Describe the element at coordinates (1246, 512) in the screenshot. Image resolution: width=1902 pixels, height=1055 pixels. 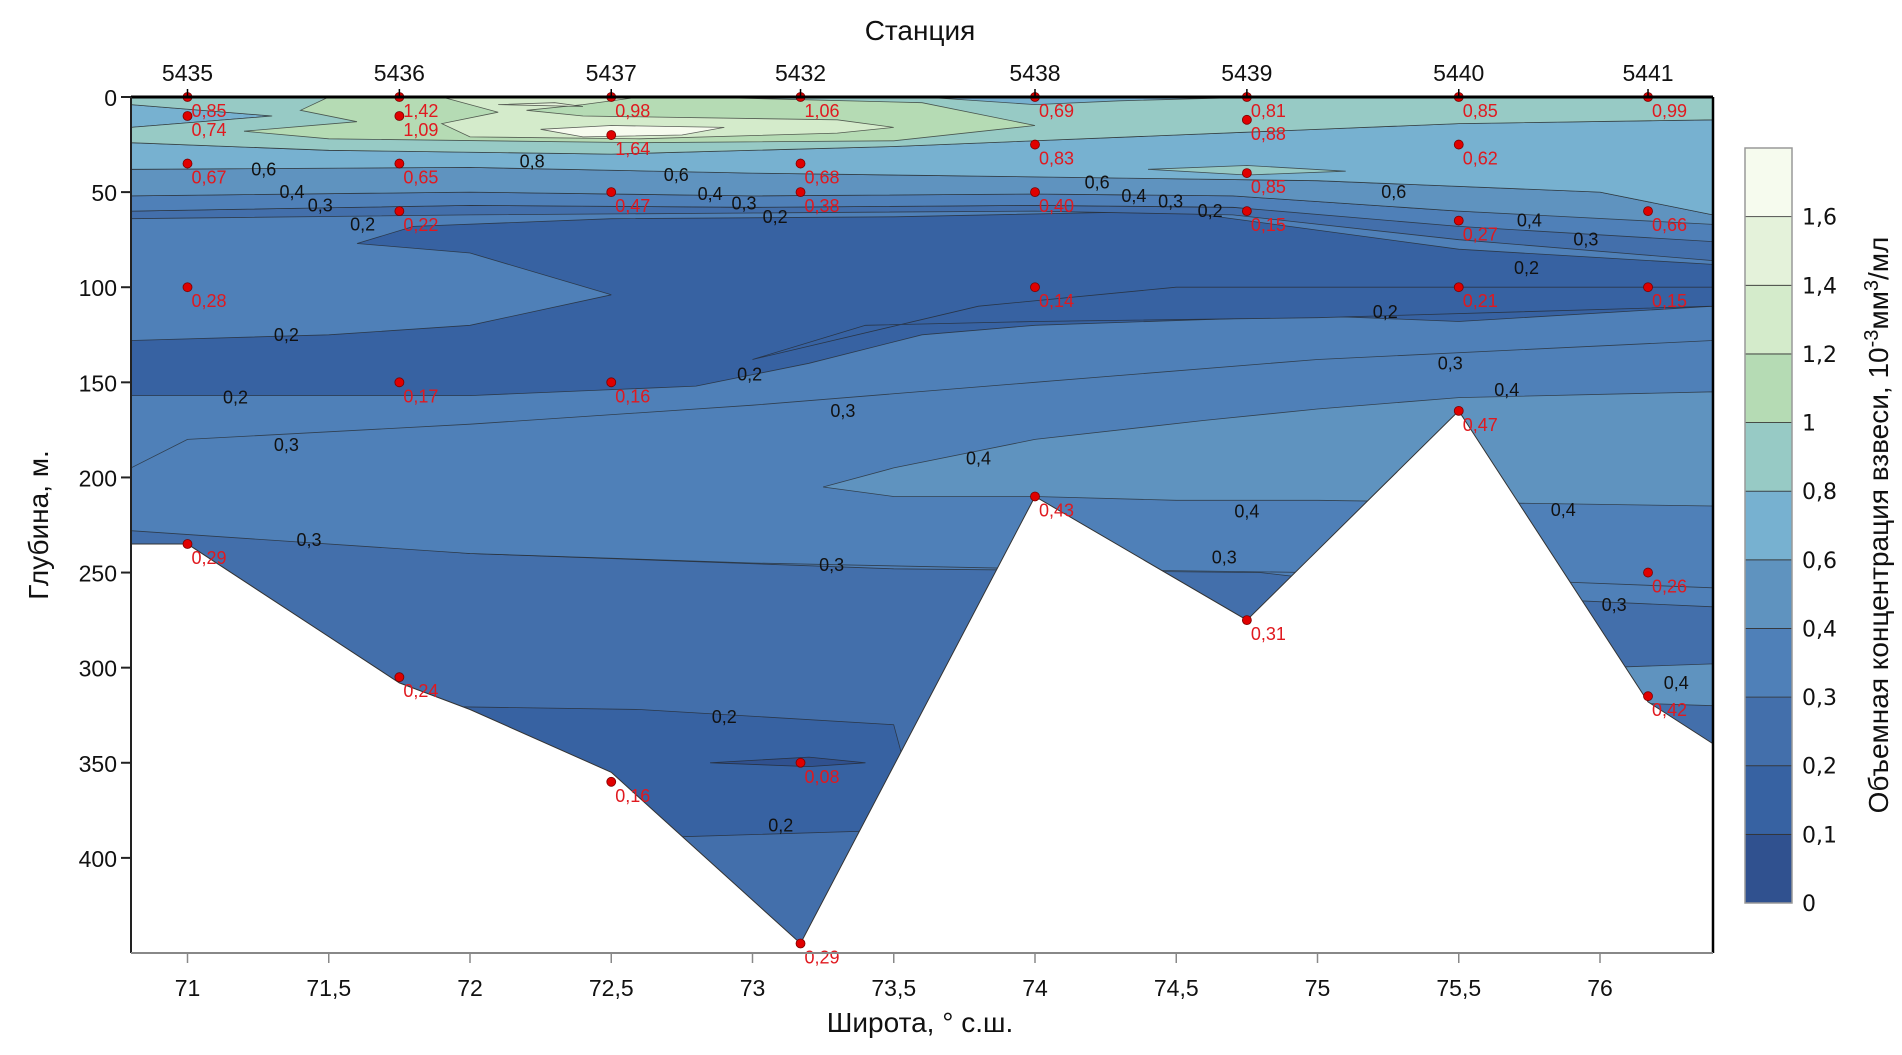
I see `contour-label-26: 0,4` at that location.